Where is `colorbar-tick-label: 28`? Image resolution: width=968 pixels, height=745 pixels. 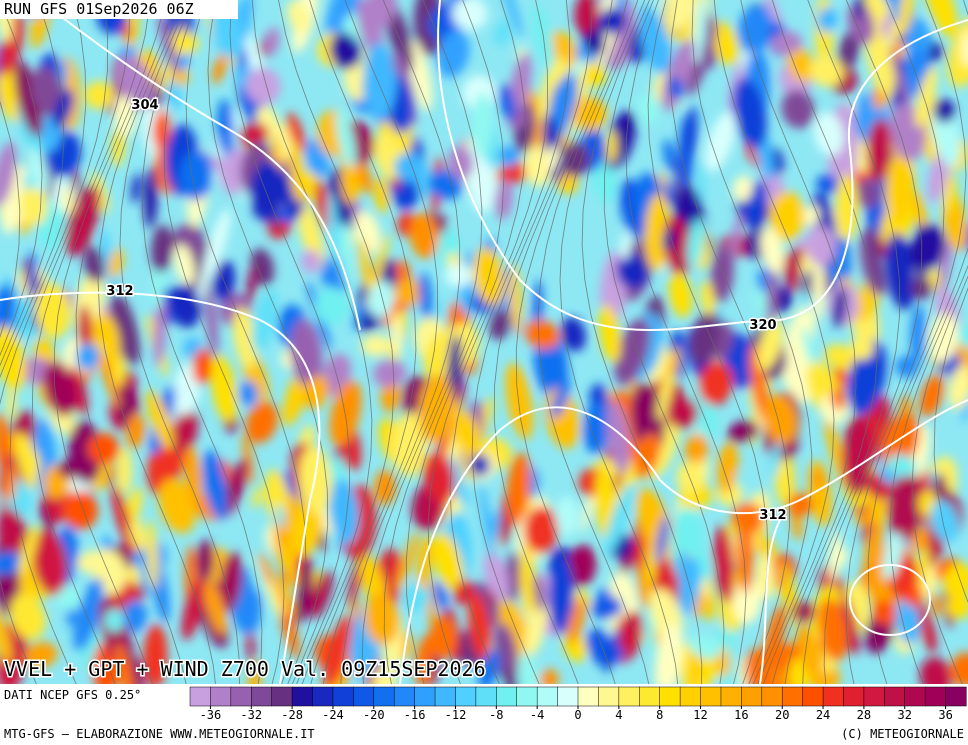 colorbar-tick-label: 28 is located at coordinates (864, 715).